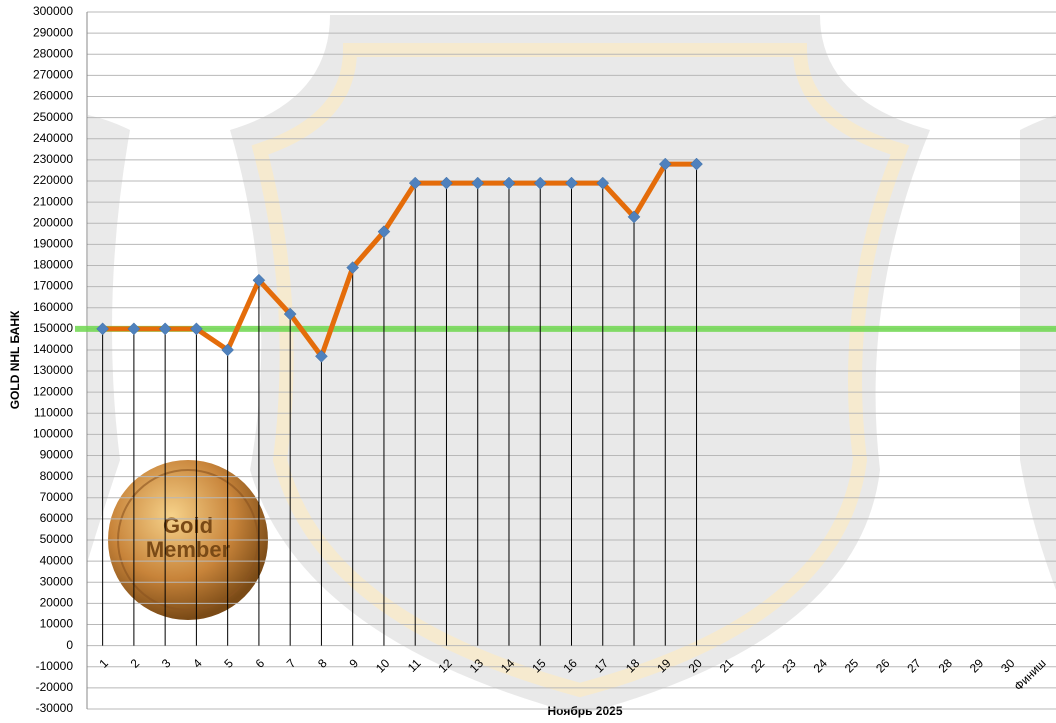 Image resolution: width=1056 pixels, height=723 pixels. I want to click on y-tick-label: 160000, so click(53, 307).